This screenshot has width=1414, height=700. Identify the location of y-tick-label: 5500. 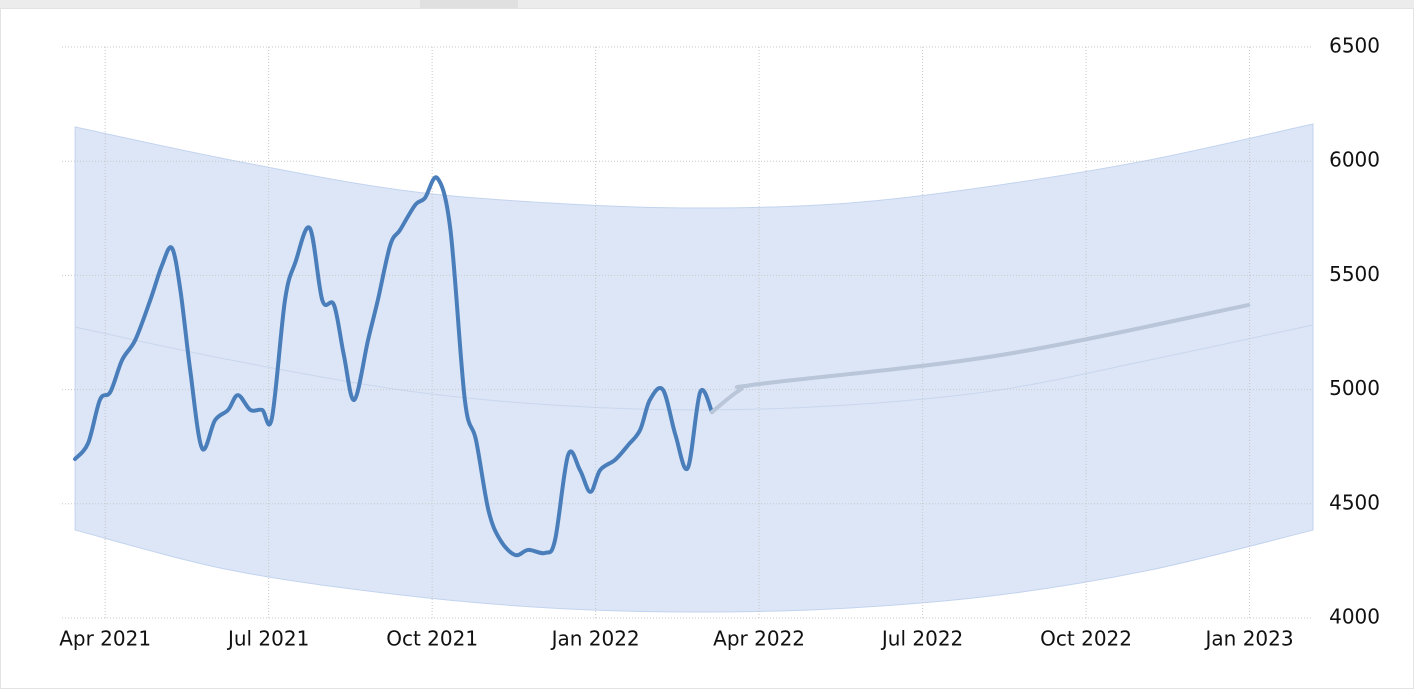
(1354, 274).